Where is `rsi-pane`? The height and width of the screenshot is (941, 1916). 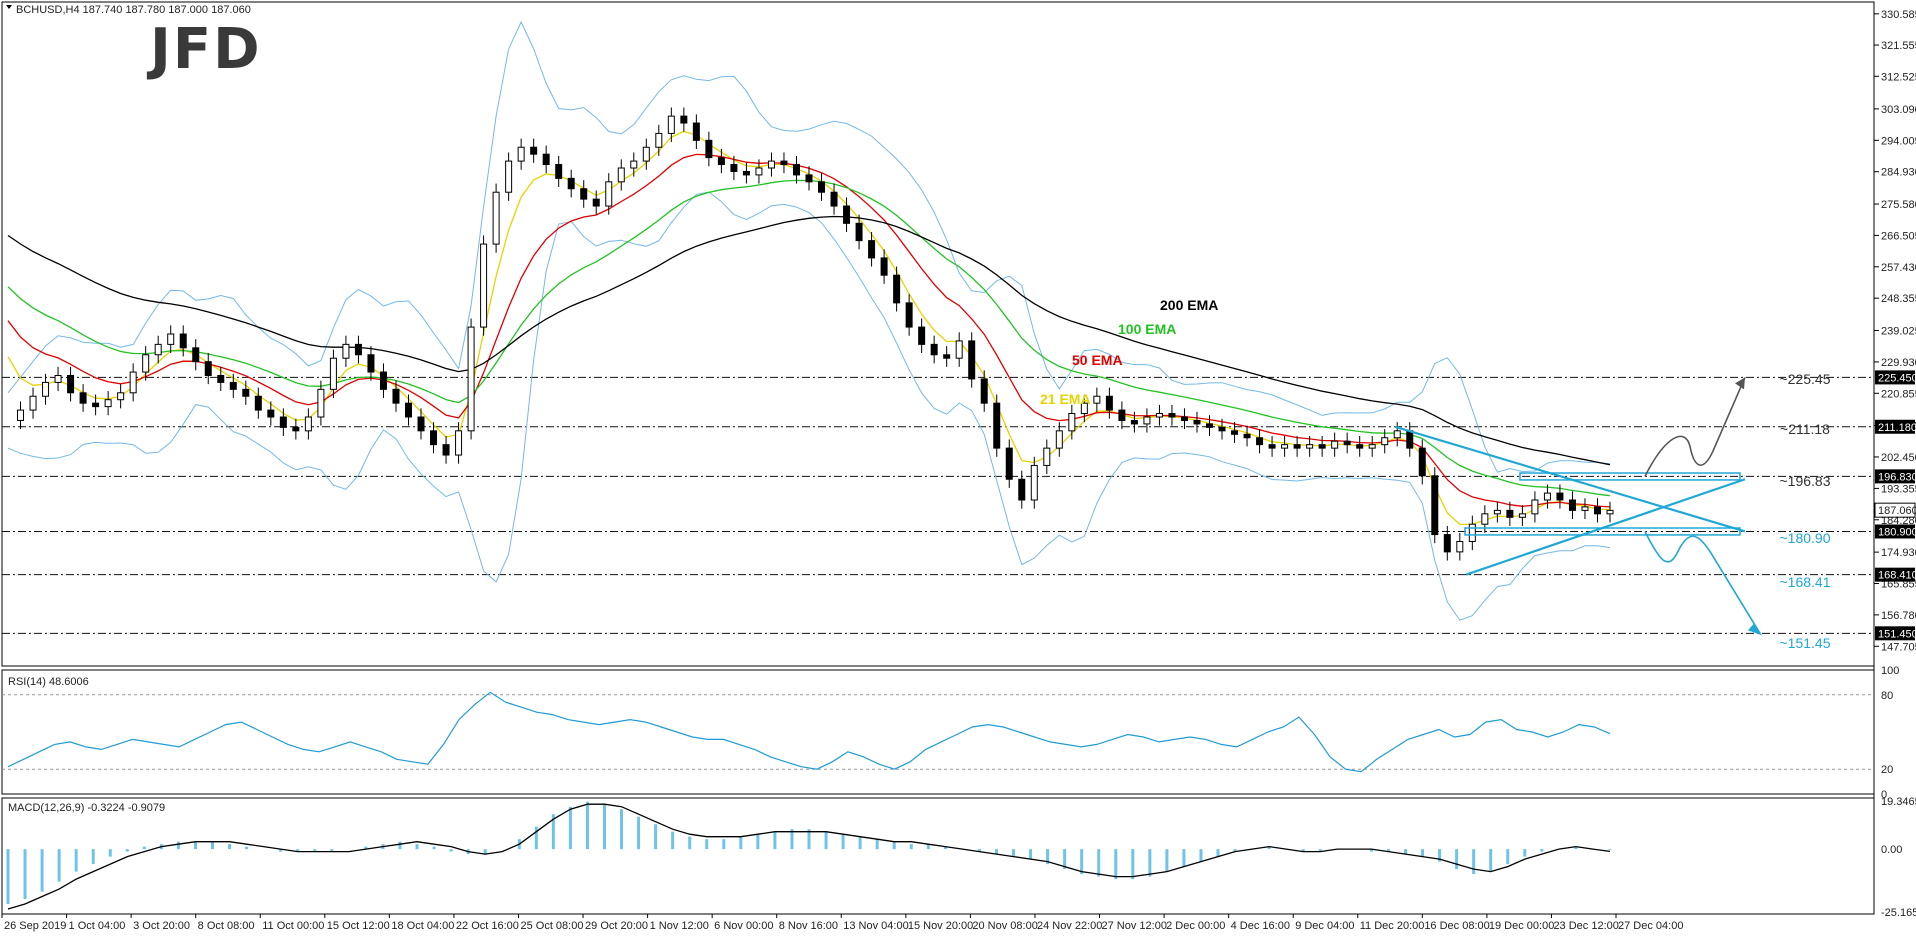 rsi-pane is located at coordinates (938, 732).